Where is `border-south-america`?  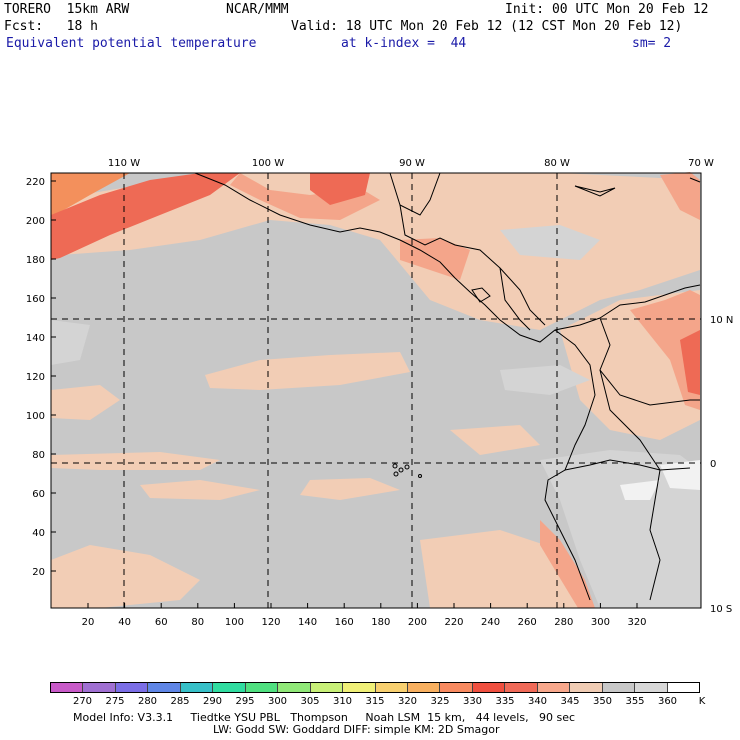 border-south-america is located at coordinates (649, 361).